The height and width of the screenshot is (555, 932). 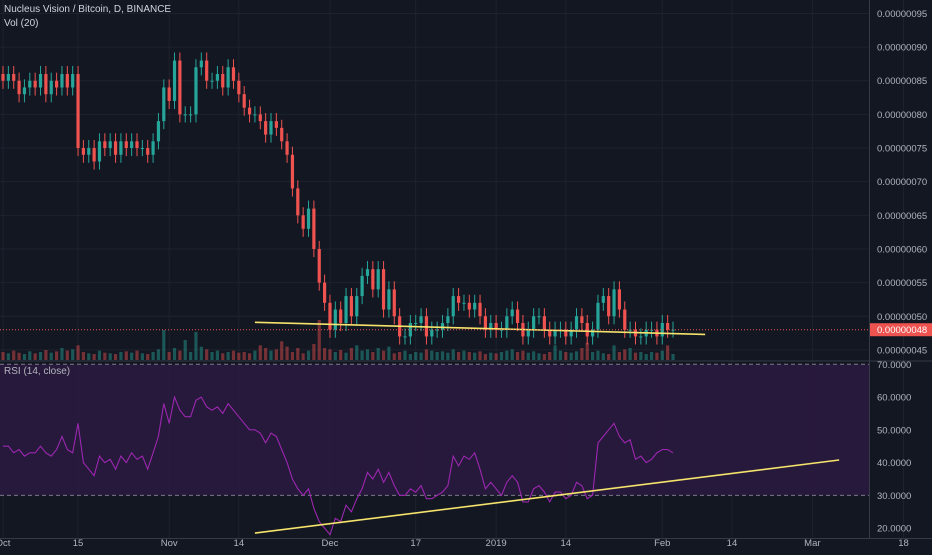 I want to click on time-axis: Oct 15 Nov 14 Dec 17 2019 14 Feb 14 Mar 18, so click(x=454, y=543).